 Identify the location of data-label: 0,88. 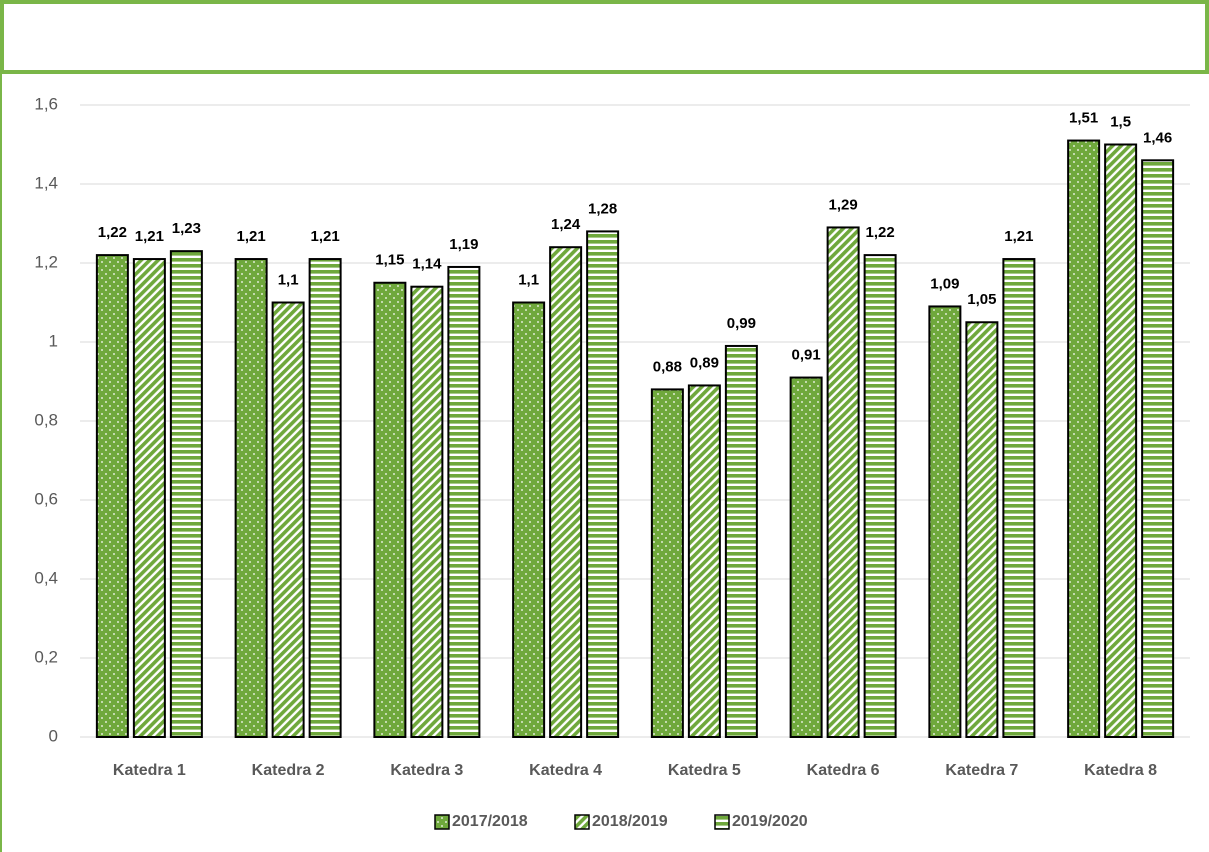
(667, 366).